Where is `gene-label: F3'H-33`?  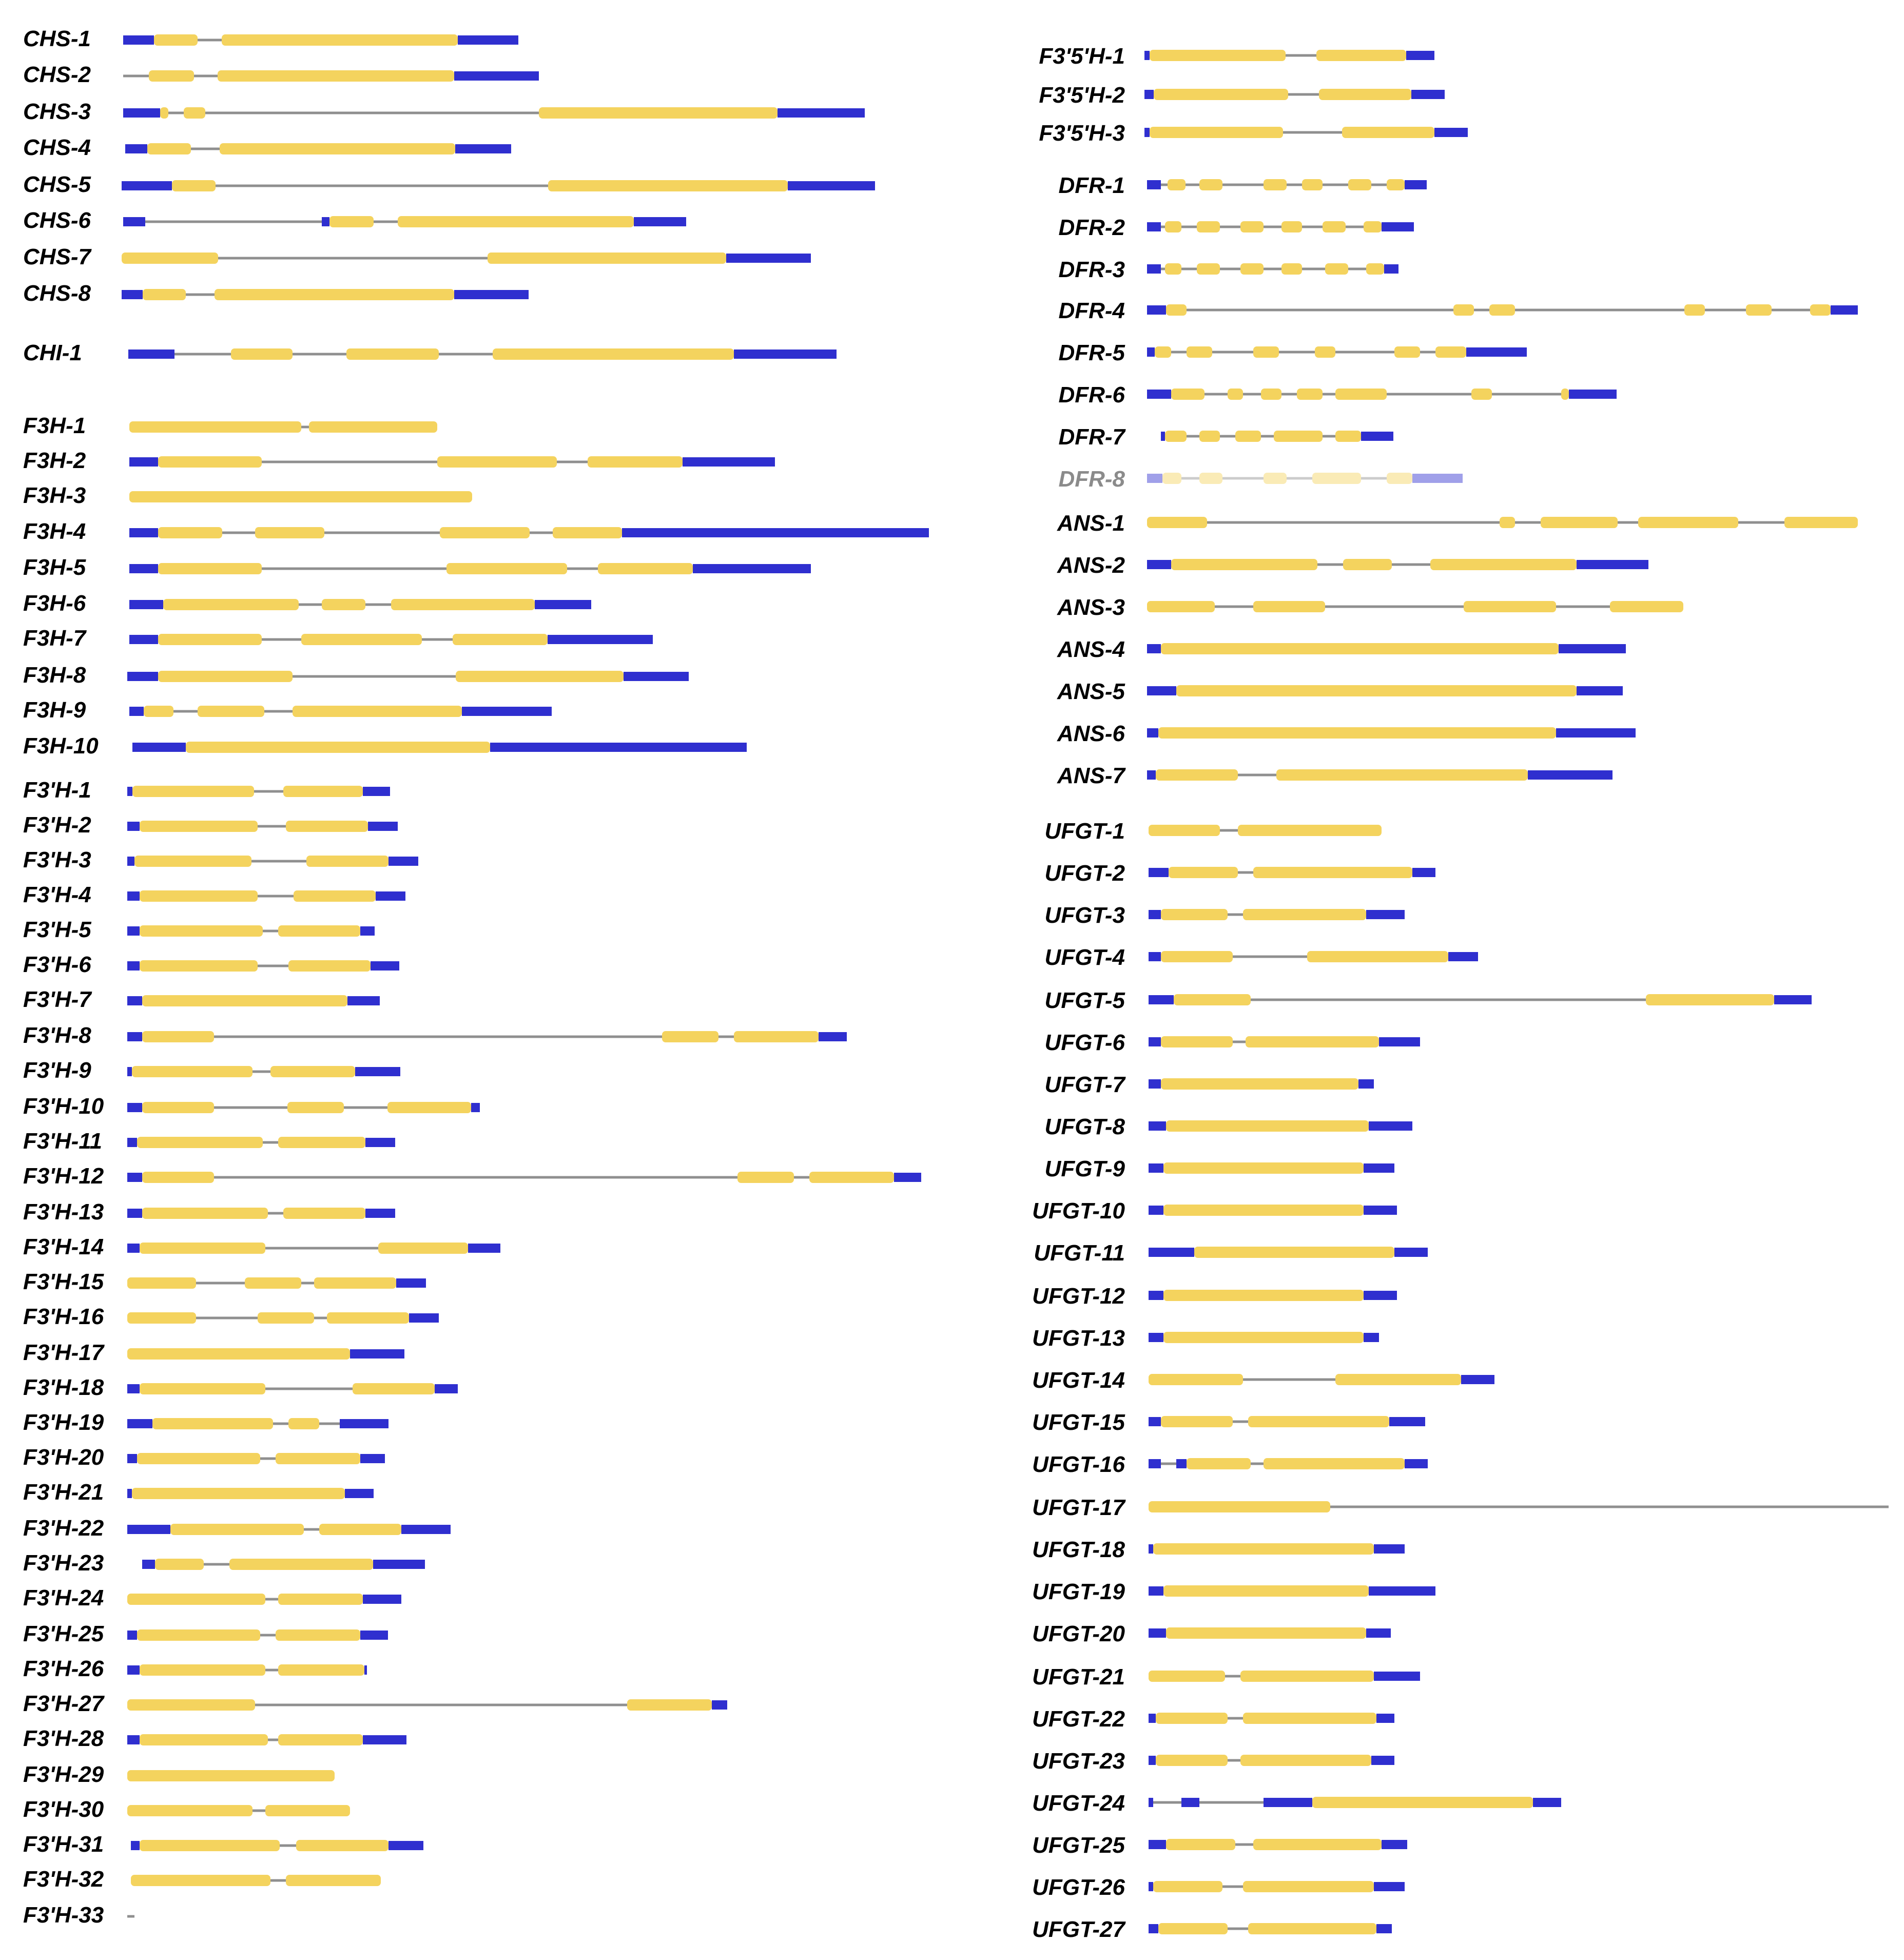 gene-label: F3'H-33 is located at coordinates (63, 1916).